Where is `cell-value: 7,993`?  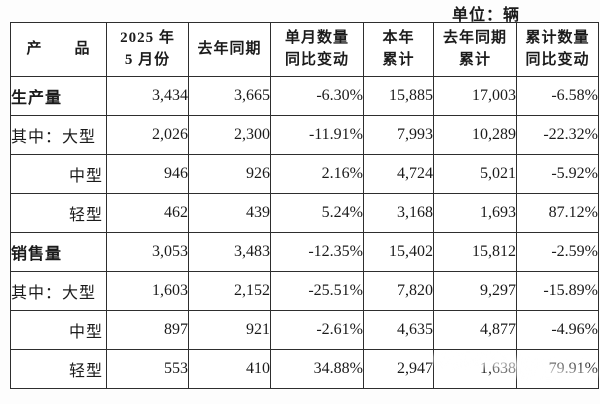 cell-value: 7,993 is located at coordinates (398, 135).